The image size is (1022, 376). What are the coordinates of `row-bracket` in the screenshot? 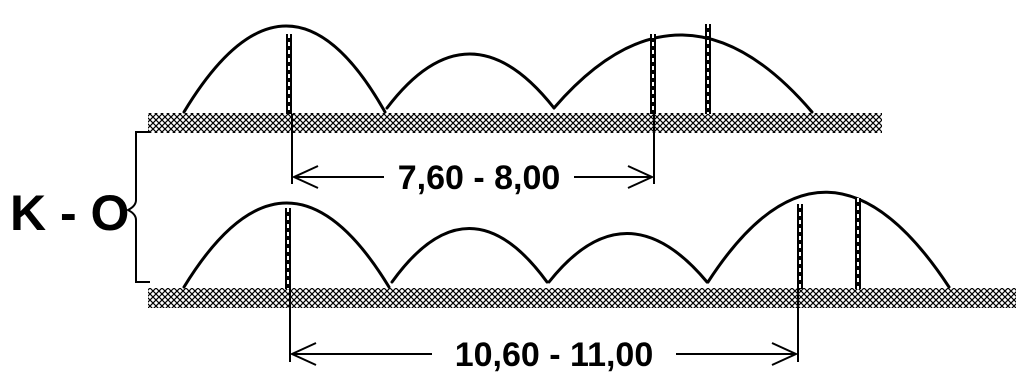 It's located at (137, 207).